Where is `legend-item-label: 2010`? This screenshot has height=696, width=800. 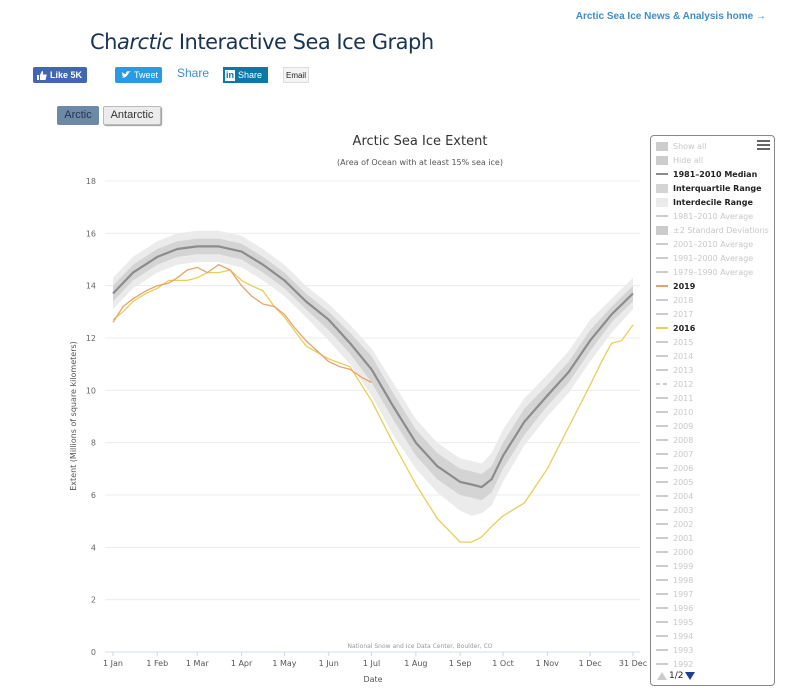
legend-item-label: 2010 is located at coordinates (683, 412).